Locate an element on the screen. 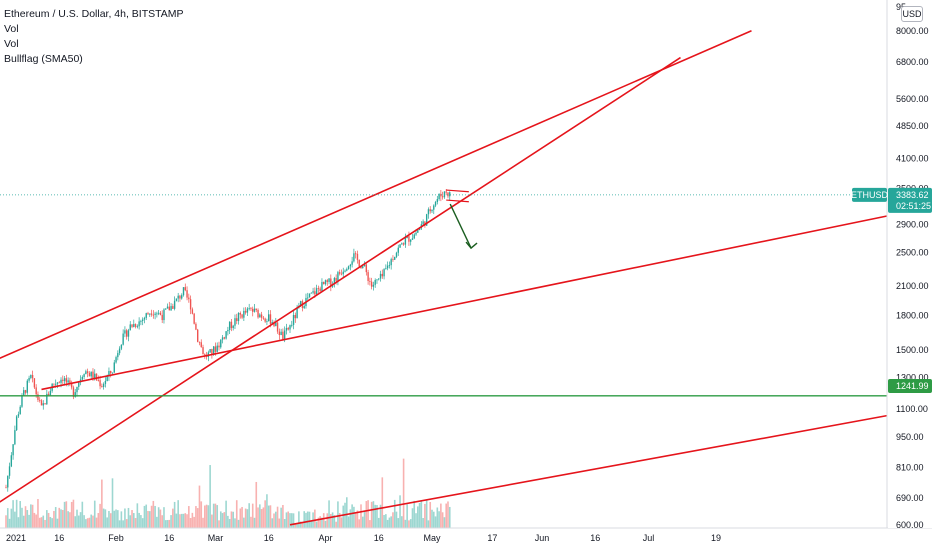 This screenshot has height=550, width=932. indicator-volume-2: Vol is located at coordinates (11, 44).